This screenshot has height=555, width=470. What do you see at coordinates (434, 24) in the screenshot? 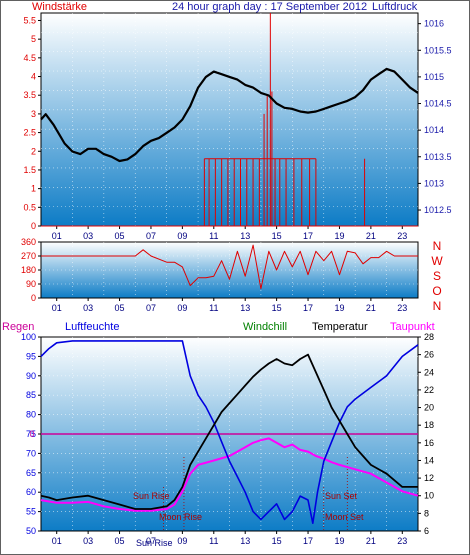
I see `y-right-label-1016: 1016` at bounding box center [434, 24].